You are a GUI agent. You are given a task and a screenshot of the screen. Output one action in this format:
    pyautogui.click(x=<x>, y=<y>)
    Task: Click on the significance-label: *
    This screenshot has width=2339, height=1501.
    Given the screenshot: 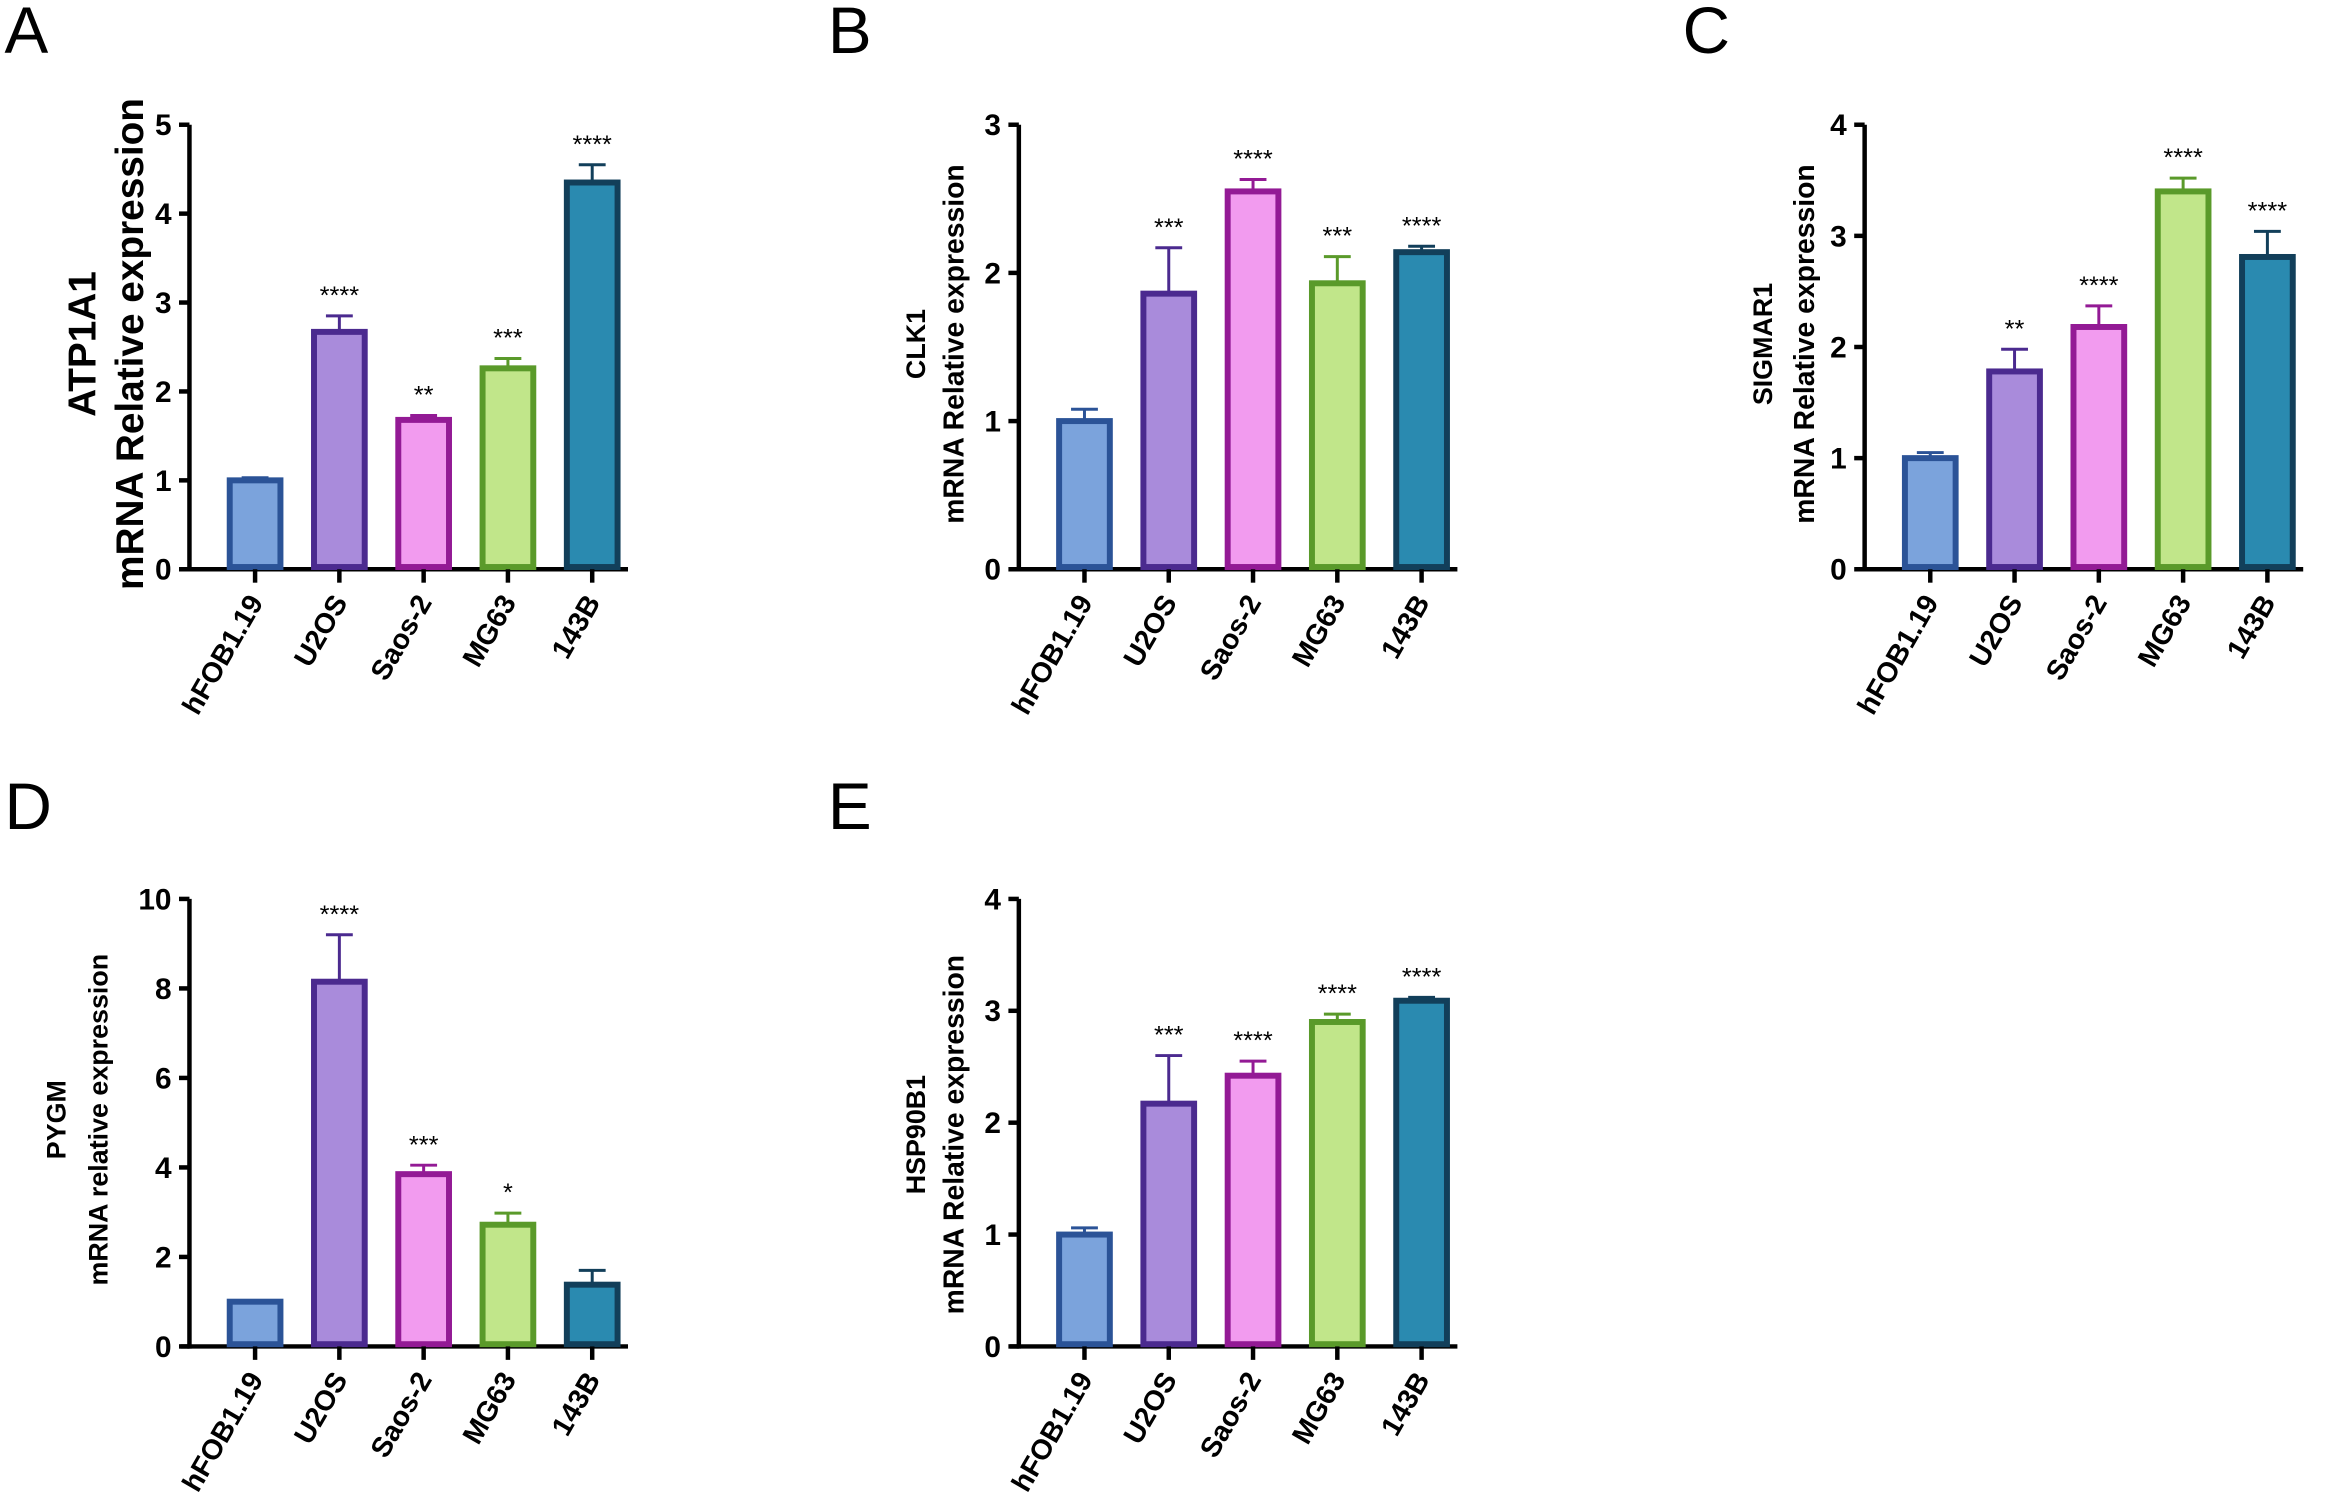 What is the action you would take?
    pyautogui.click(x=508, y=1193)
    